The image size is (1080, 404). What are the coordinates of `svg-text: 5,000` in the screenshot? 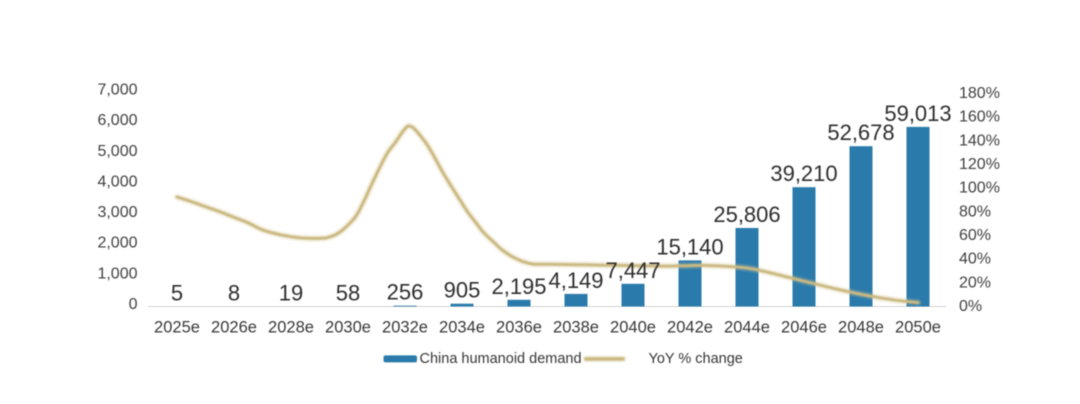 It's located at (117, 151).